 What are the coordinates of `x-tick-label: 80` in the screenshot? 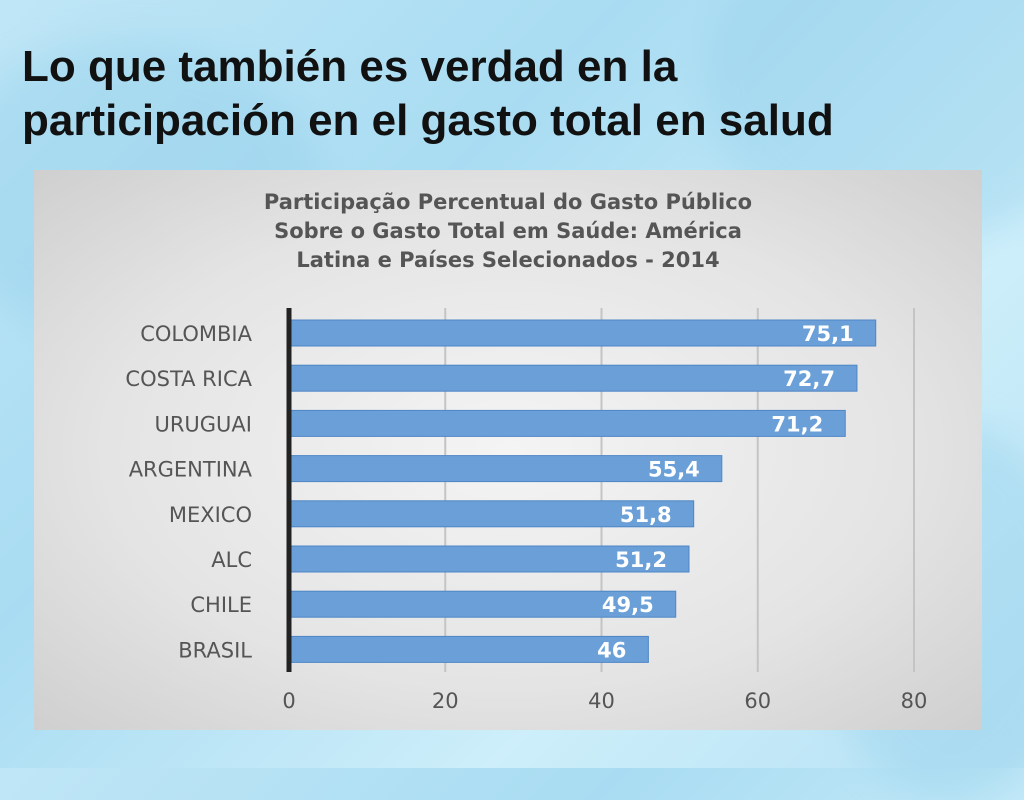 It's located at (914, 701).